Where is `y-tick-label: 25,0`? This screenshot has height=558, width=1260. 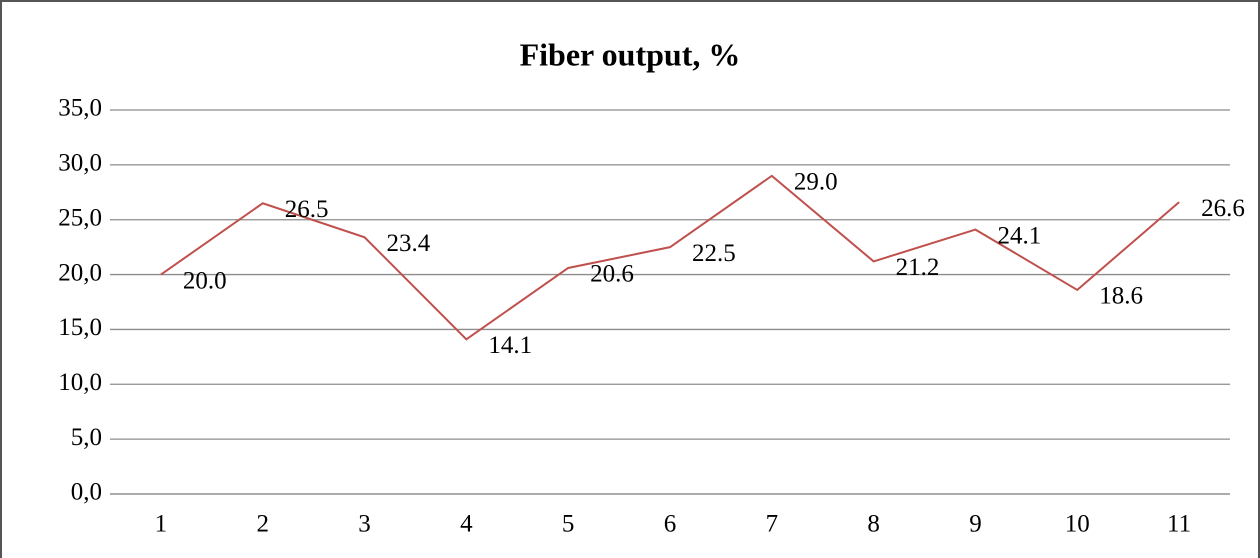 y-tick-label: 25,0 is located at coordinates (80, 217).